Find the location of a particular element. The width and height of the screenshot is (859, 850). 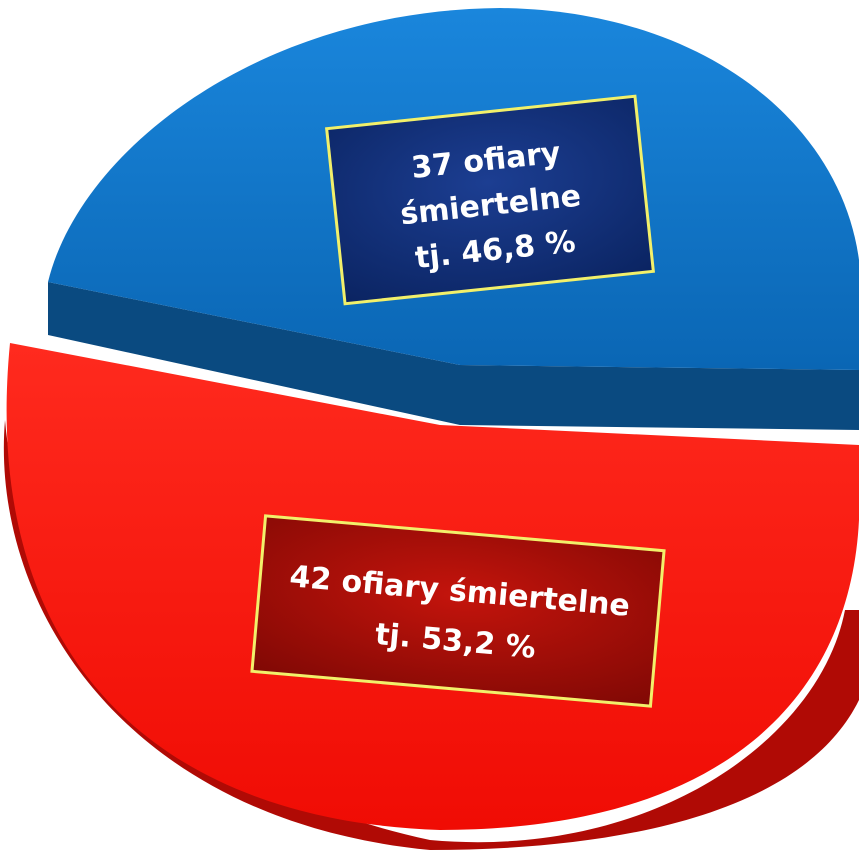

slice-label-blue-box is located at coordinates (490, 200).